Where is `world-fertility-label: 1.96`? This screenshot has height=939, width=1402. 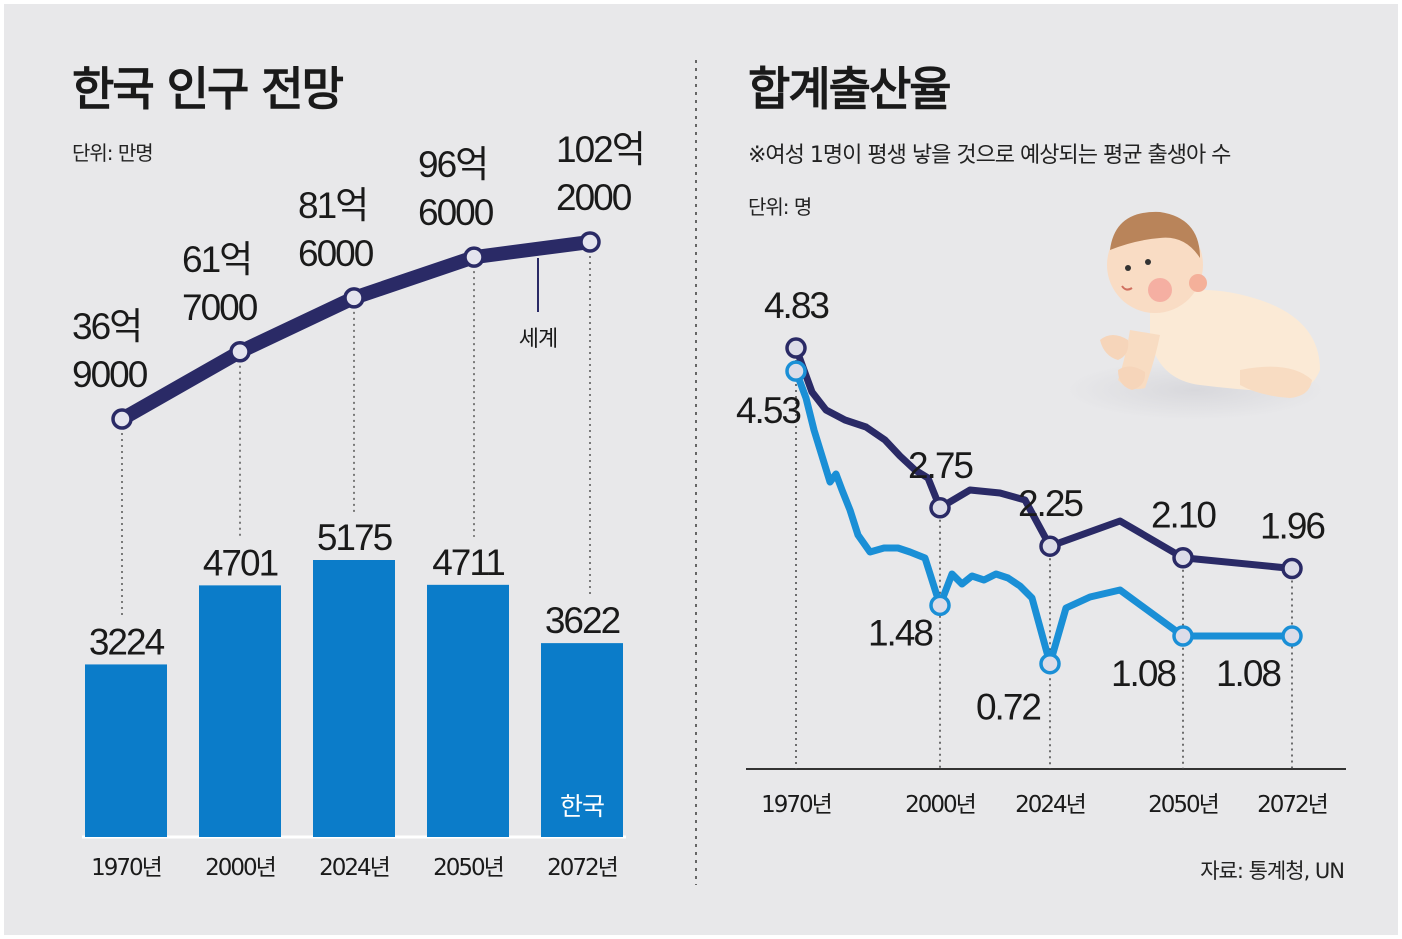
world-fertility-label: 1.96 is located at coordinates (1292, 525).